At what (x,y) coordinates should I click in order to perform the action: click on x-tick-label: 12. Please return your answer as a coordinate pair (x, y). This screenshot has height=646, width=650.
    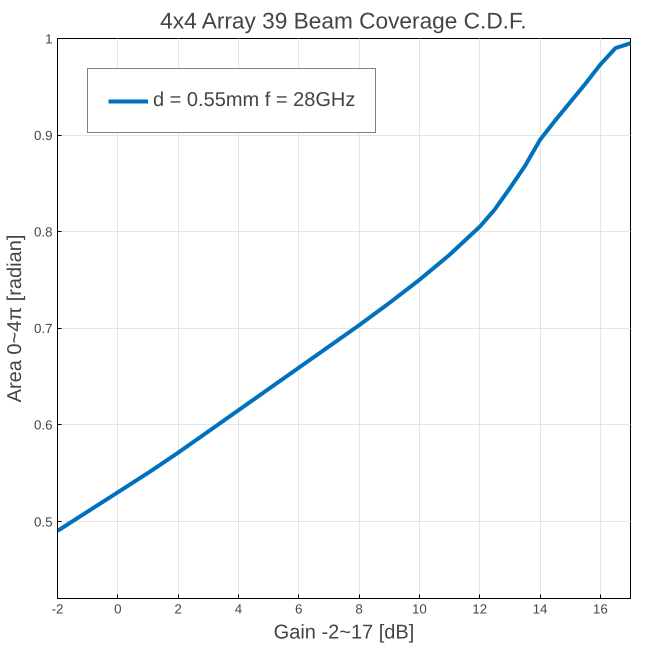
    Looking at the image, I should click on (480, 609).